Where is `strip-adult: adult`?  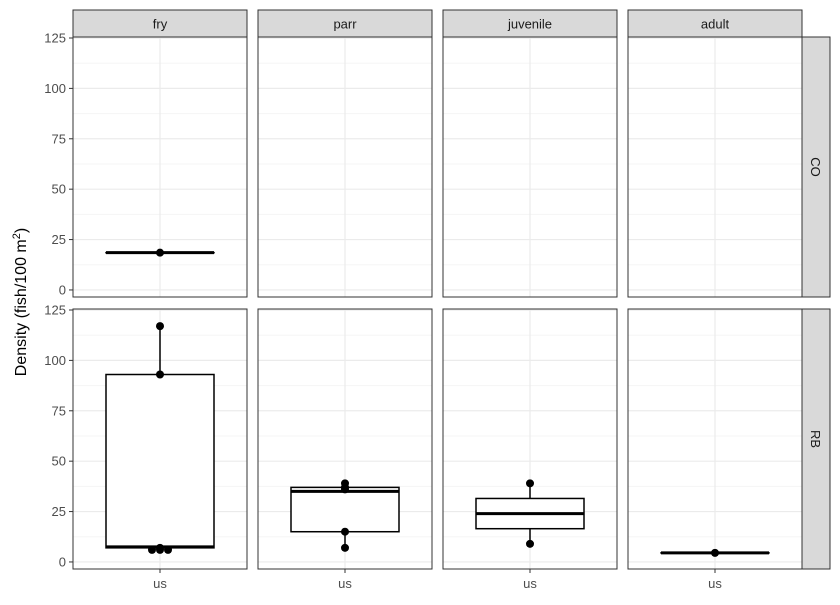 strip-adult: adult is located at coordinates (715, 23).